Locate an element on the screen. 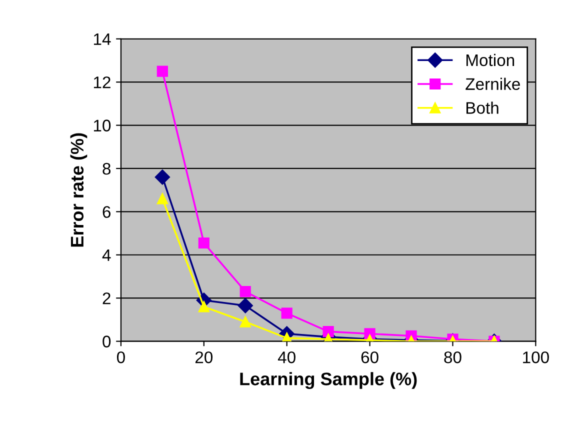 The height and width of the screenshot is (432, 576). y-tick-label: 10 is located at coordinates (102, 126).